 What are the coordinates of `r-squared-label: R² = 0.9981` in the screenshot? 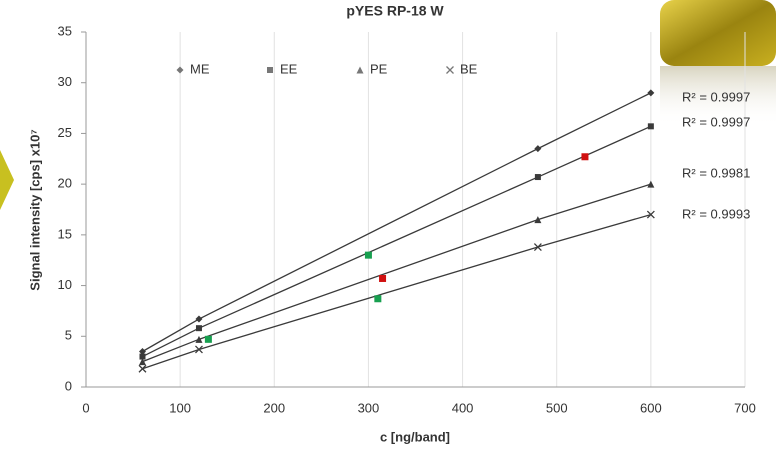 It's located at (716, 172).